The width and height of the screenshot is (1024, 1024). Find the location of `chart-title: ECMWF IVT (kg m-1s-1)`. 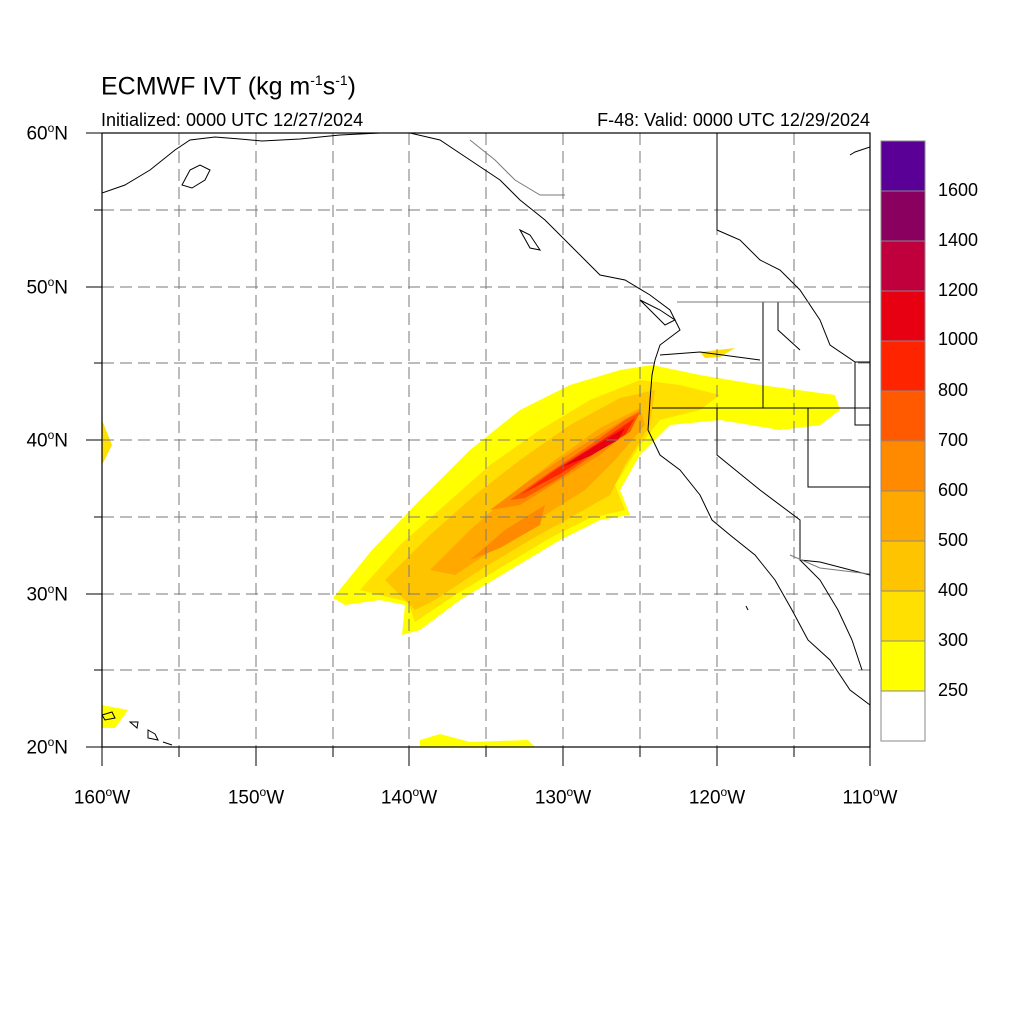

chart-title: ECMWF IVT (kg m-1s-1) is located at coordinates (228, 86).